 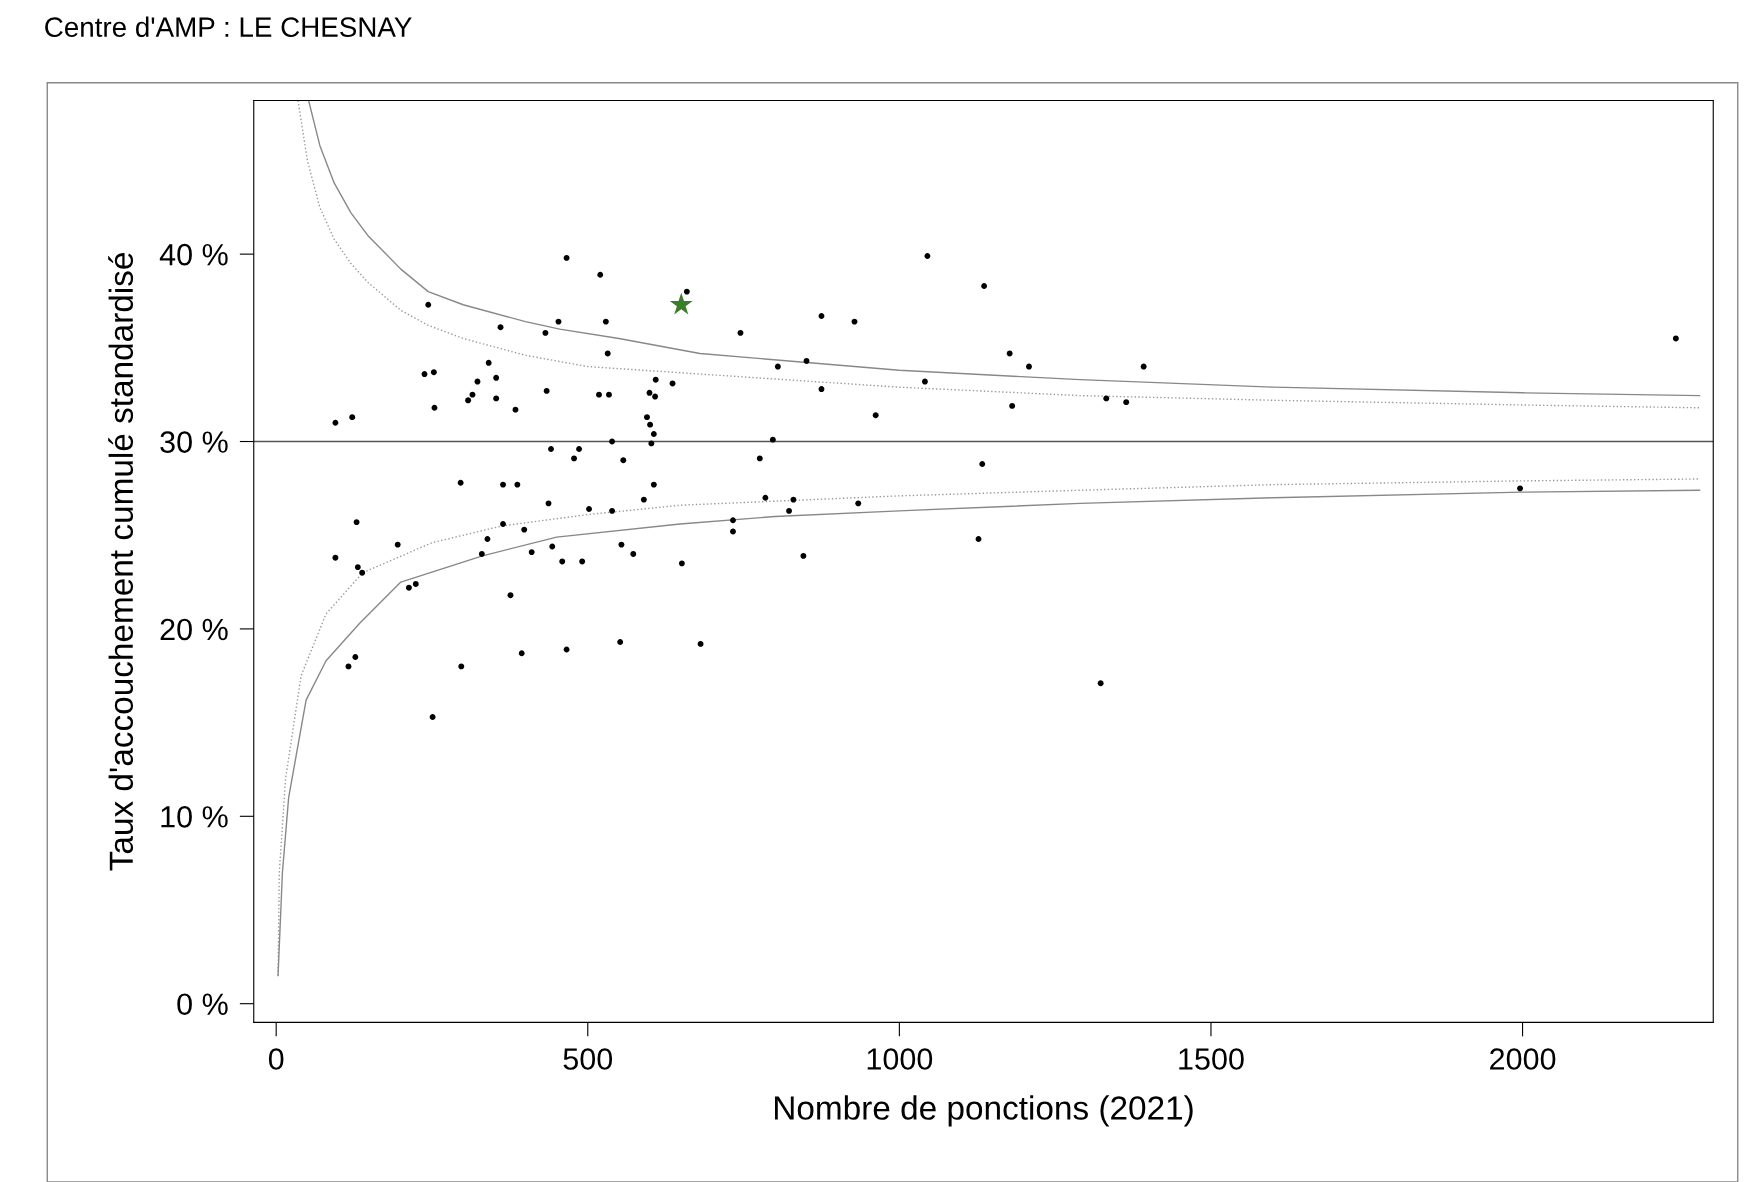 I want to click on y-tick-label: 30 %, so click(x=194, y=442).